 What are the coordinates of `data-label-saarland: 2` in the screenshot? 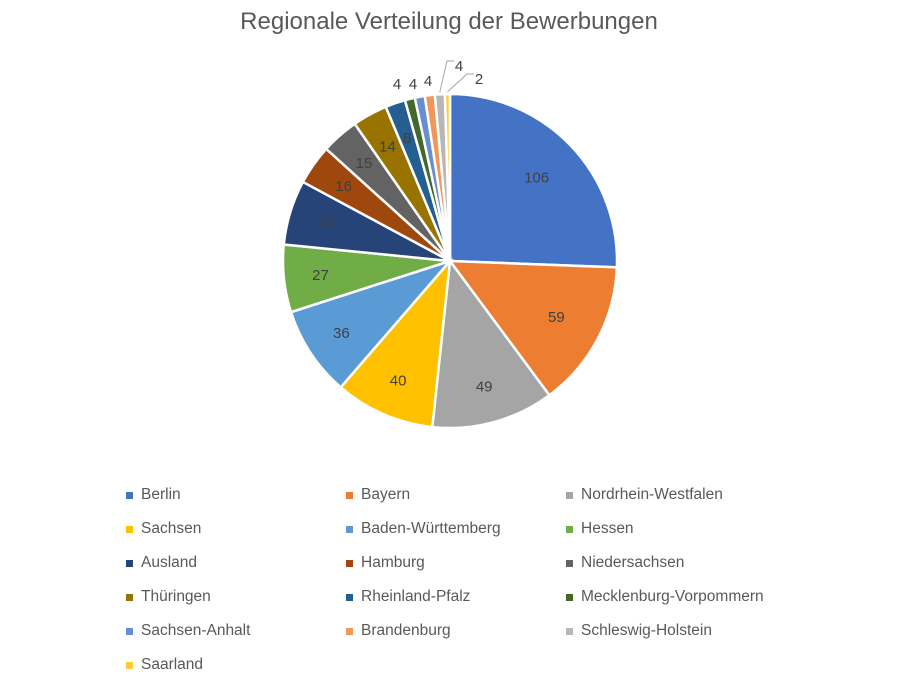 It's located at (479, 79).